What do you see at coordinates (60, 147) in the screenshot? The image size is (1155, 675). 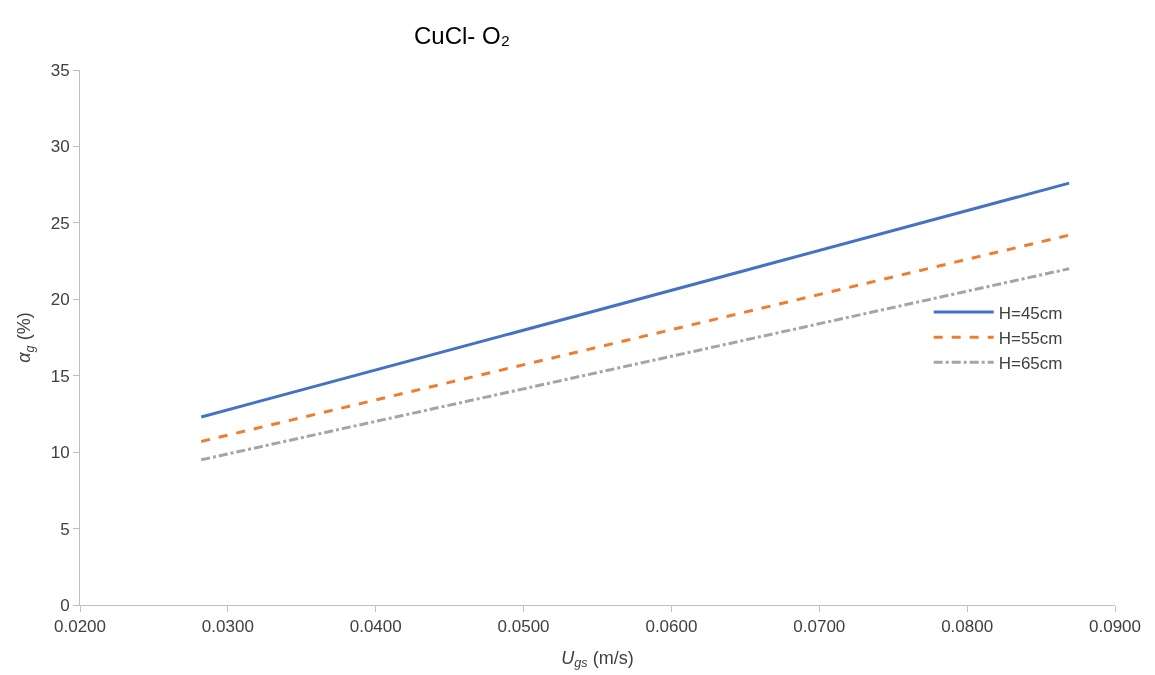 I see `y-tick-label: 30` at bounding box center [60, 147].